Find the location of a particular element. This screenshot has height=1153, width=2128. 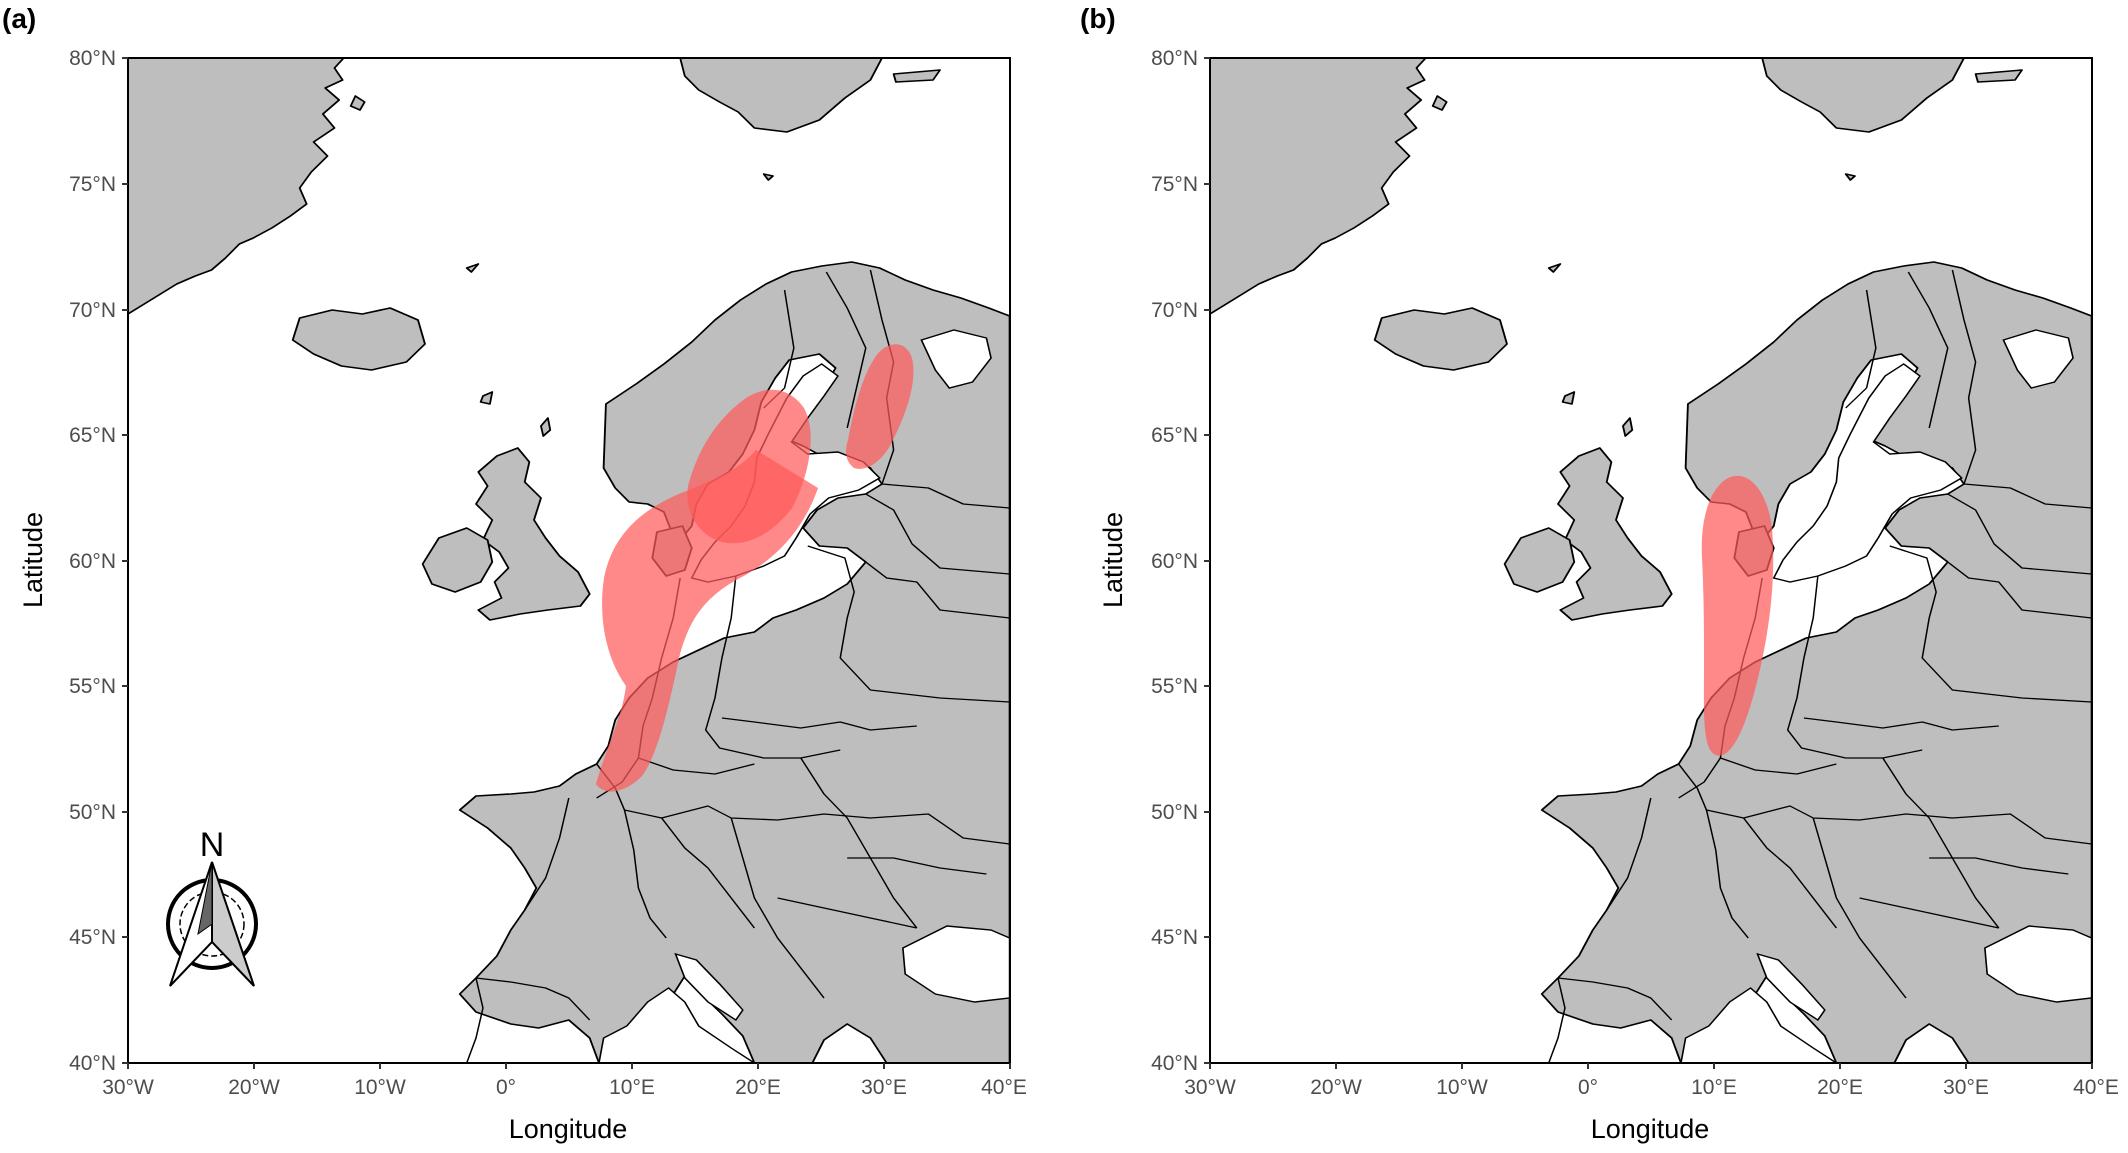

panel-a-tag: (a) is located at coordinates (19, 18).